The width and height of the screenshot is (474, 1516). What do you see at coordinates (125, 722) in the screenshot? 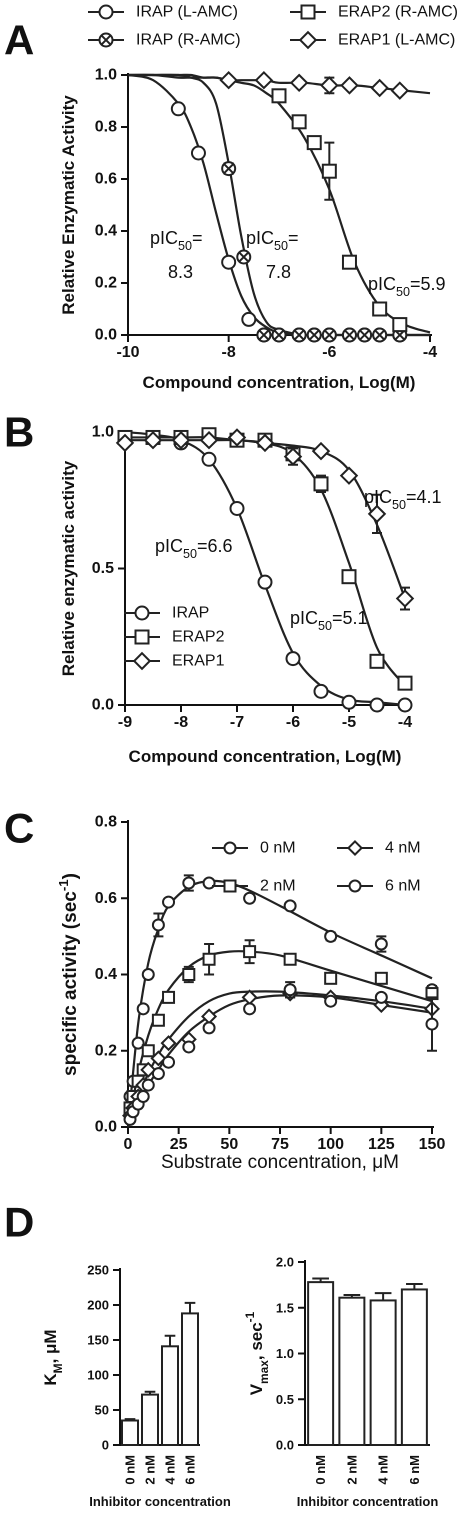
I see `x-tick-label: -9` at bounding box center [125, 722].